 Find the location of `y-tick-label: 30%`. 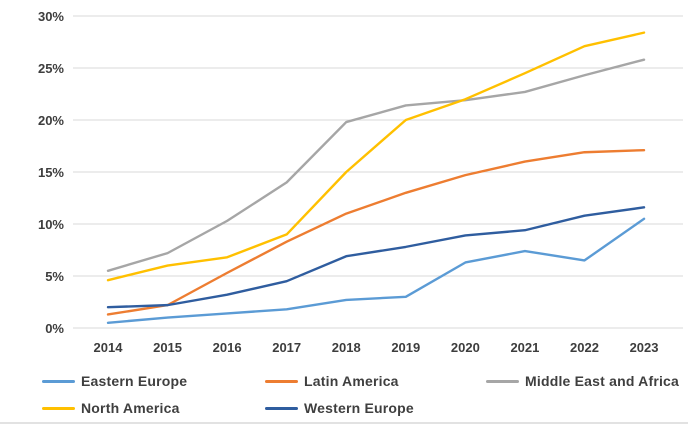

y-tick-label: 30% is located at coordinates (51, 16).